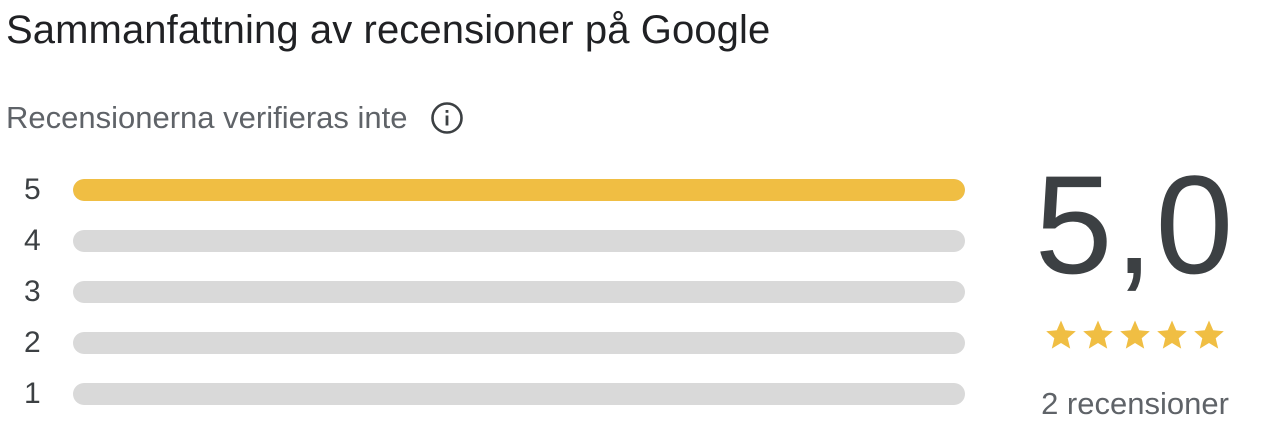 This screenshot has height=435, width=1280. I want to click on rating-row-5: 5, so click(497, 189).